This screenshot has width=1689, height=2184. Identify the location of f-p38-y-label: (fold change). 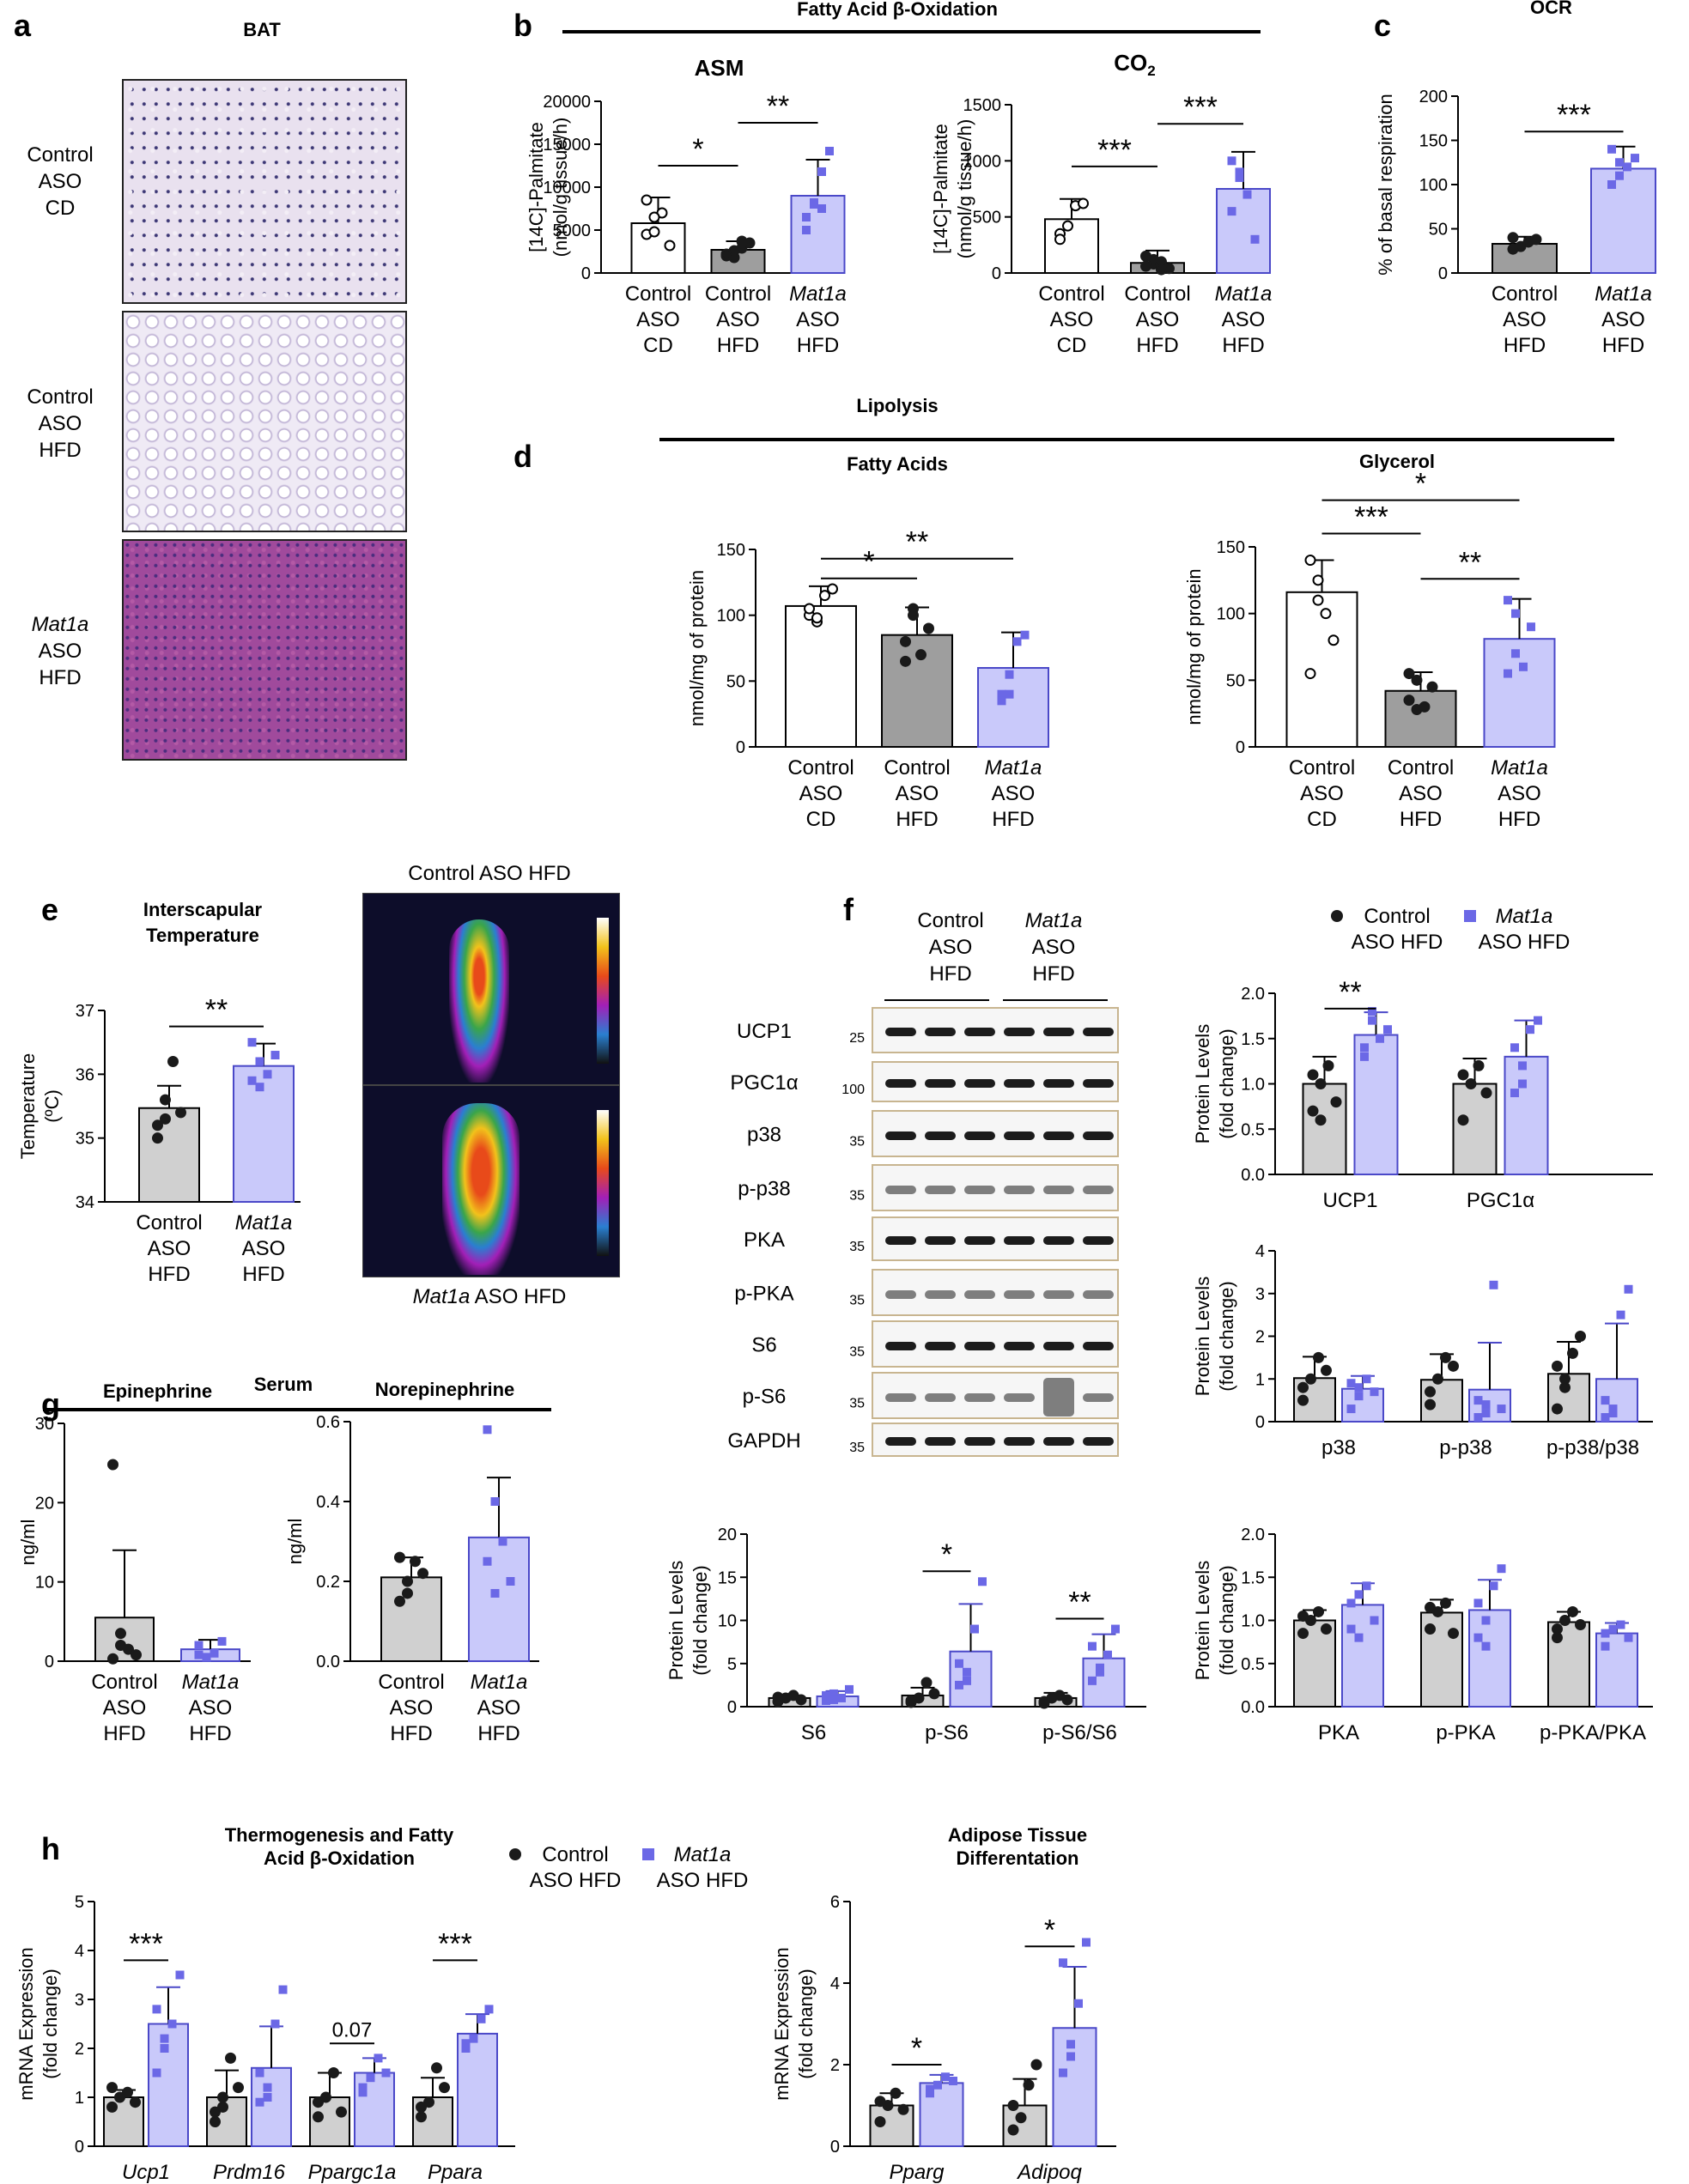
(1226, 1336).